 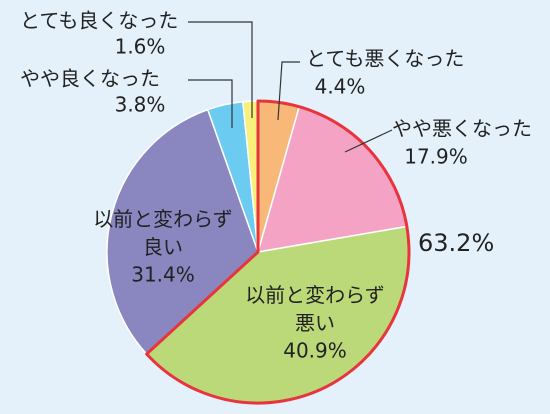 What do you see at coordinates (90, 79) in the screenshot?
I see `category-label: やや良くなった` at bounding box center [90, 79].